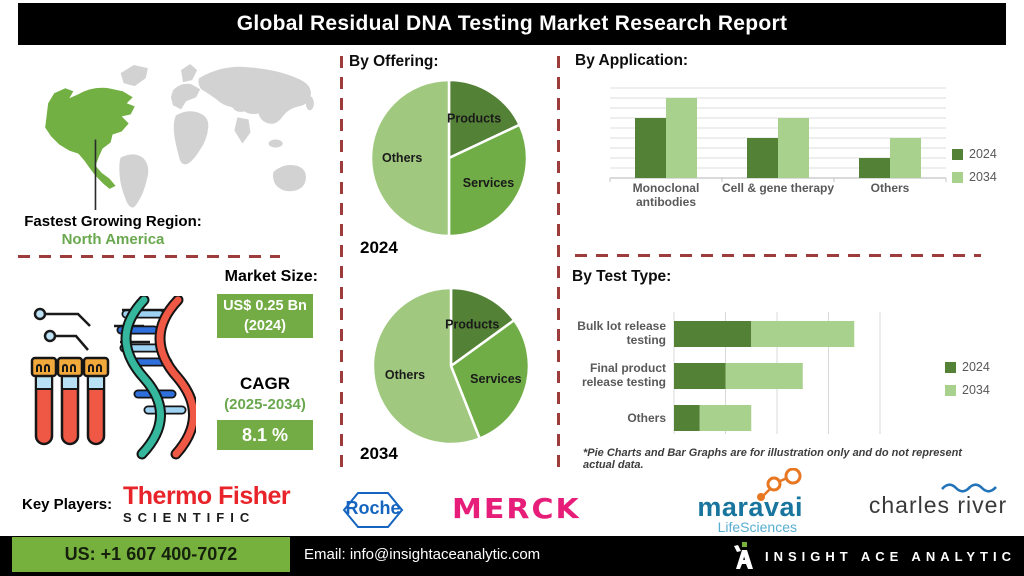 This screenshot has width=1024, height=576. Describe the element at coordinates (149, 256) in the screenshot. I see `divider-left` at that location.